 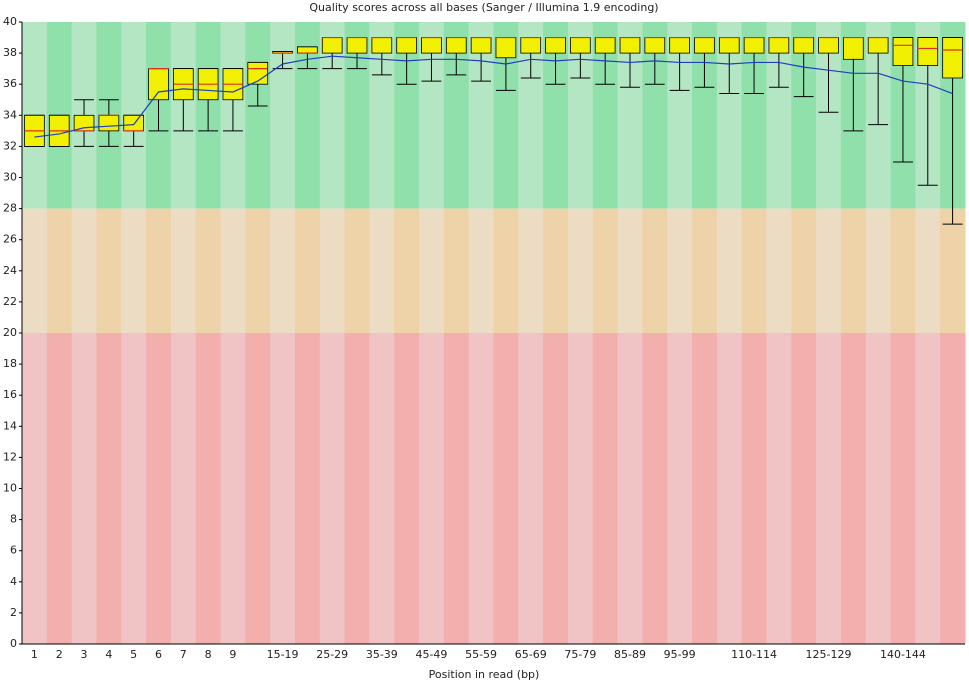 What do you see at coordinates (158, 654) in the screenshot?
I see `x-tick-label: 6` at bounding box center [158, 654].